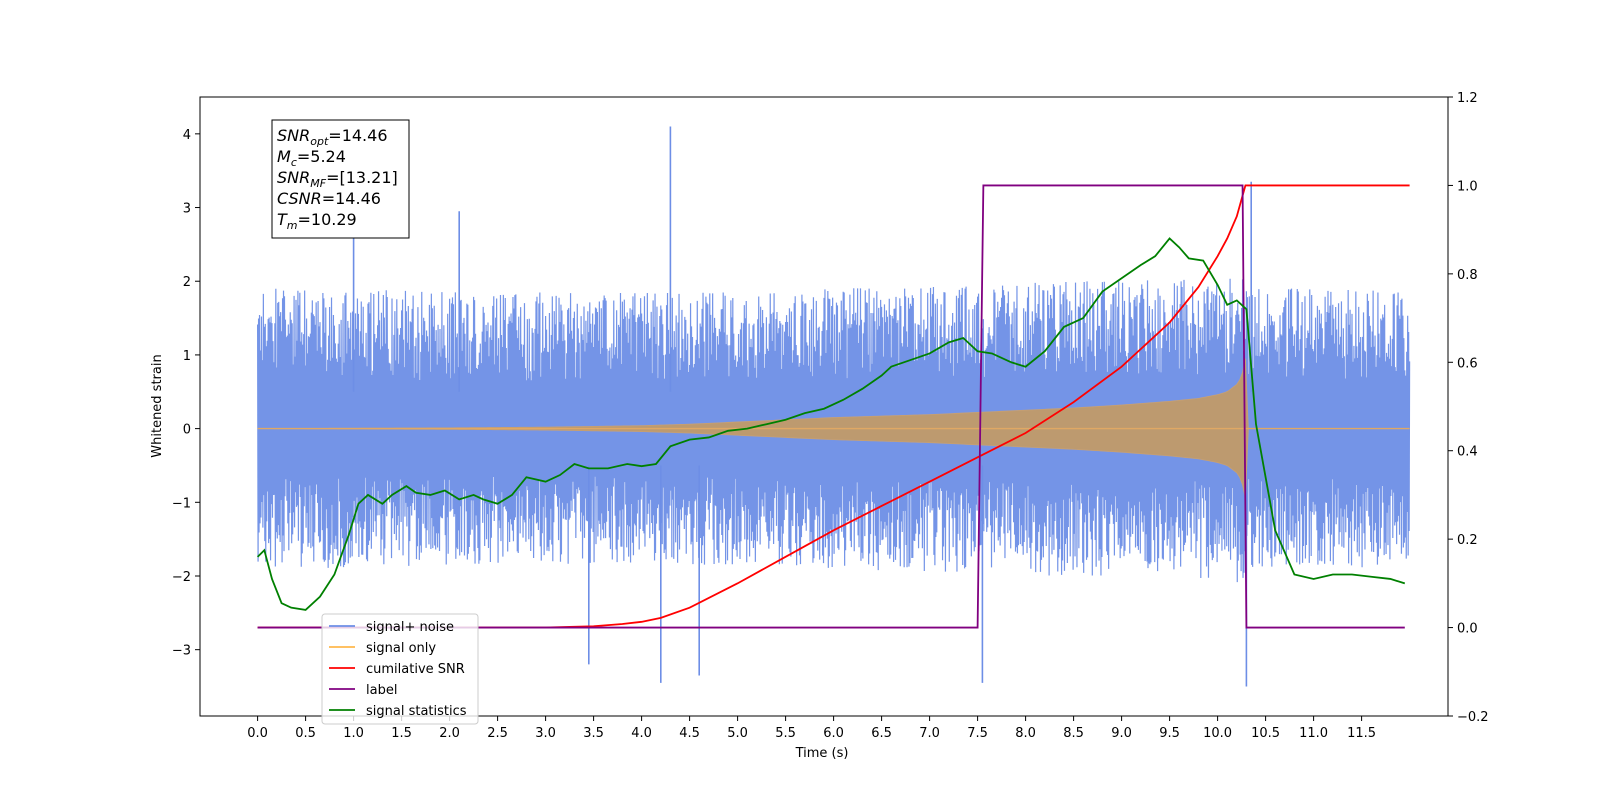 The height and width of the screenshot is (800, 1600). What do you see at coordinates (1467, 540) in the screenshot?
I see `y2-tick-label: 0.2` at bounding box center [1467, 540].